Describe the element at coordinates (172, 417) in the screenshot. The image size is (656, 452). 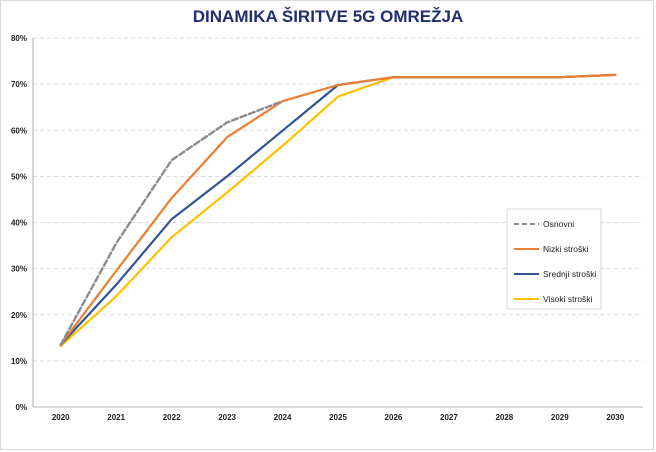
I see `x-tick-label: 2022` at that location.